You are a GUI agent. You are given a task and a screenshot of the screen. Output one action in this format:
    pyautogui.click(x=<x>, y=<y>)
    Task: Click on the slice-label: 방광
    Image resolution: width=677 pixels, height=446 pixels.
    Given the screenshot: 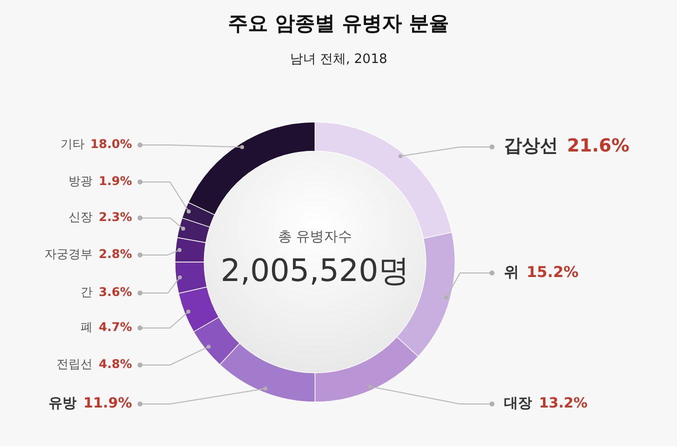 What is the action you would take?
    pyautogui.click(x=80, y=181)
    